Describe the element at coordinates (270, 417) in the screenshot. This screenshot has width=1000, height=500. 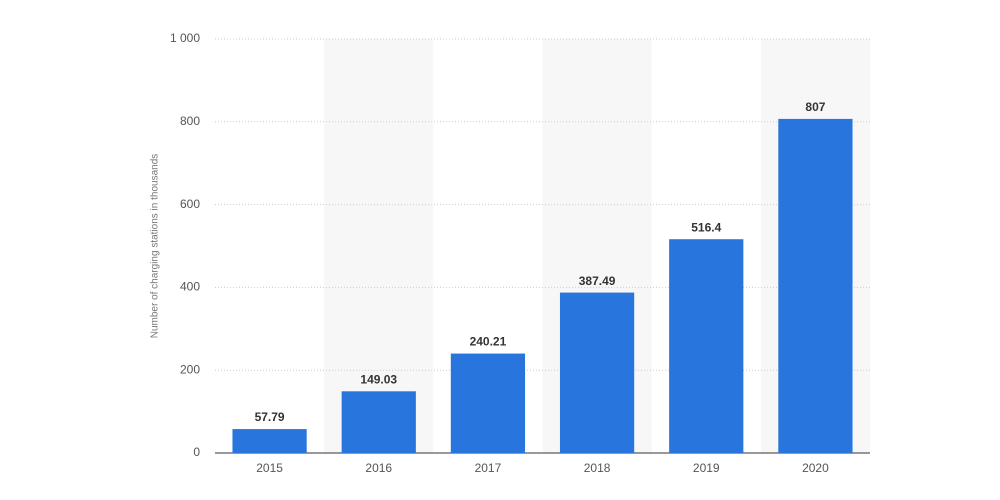
I see `data-label: 57.79` at that location.